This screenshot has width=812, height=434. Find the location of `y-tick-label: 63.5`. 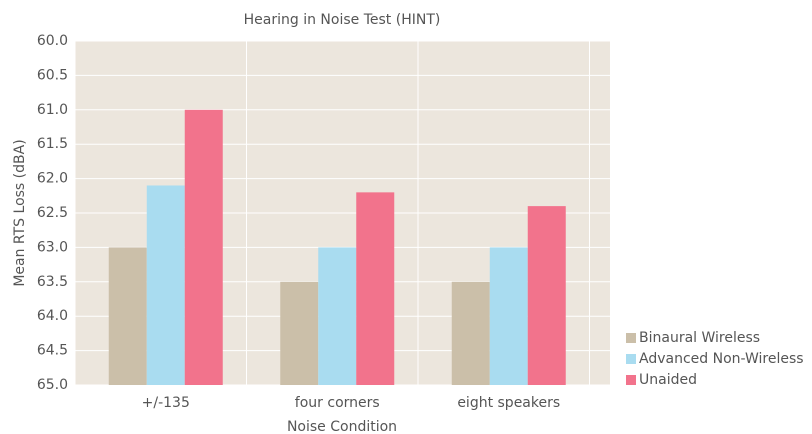

y-tick-label: 63.5 is located at coordinates (52, 282).